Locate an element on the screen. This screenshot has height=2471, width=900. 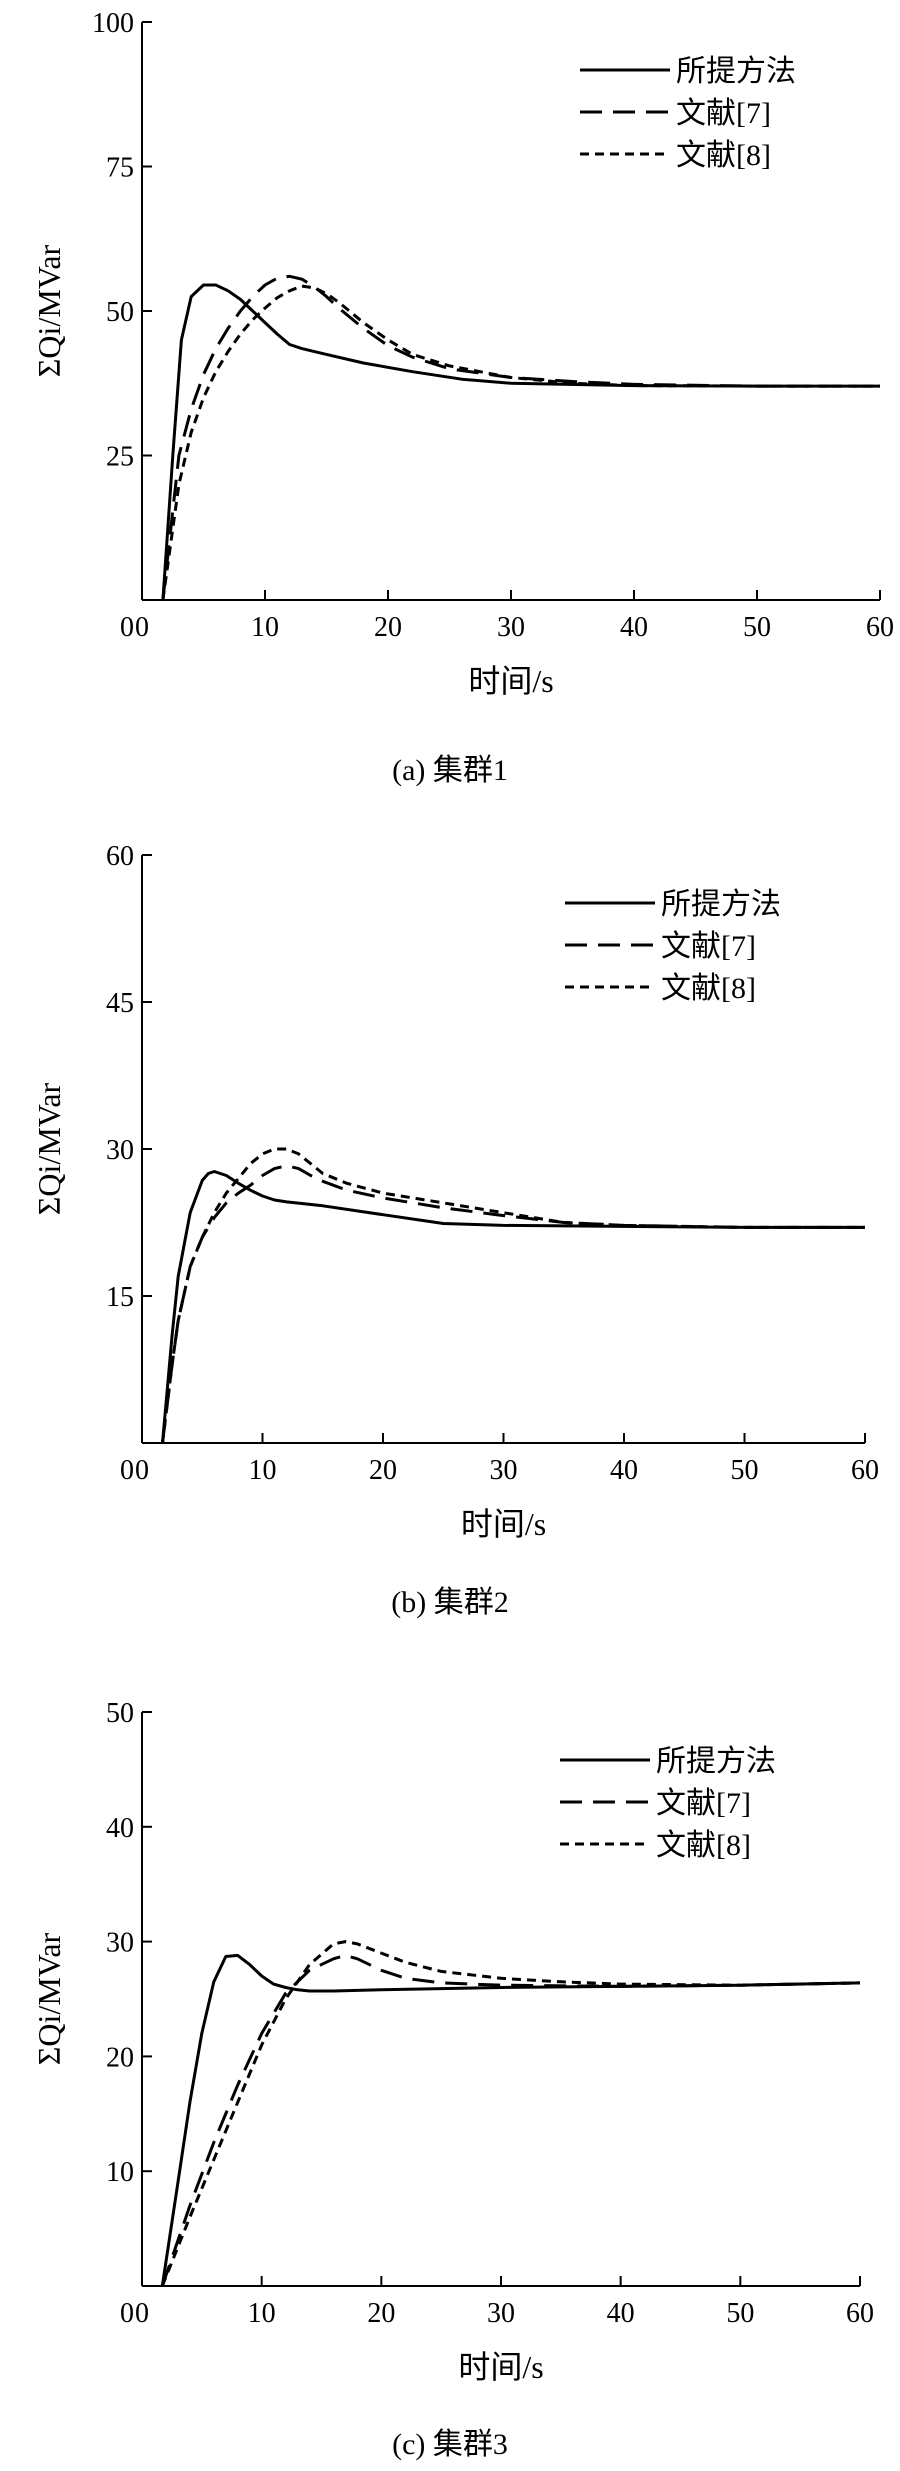
y-tick-label: 10 is located at coordinates (120, 2172).